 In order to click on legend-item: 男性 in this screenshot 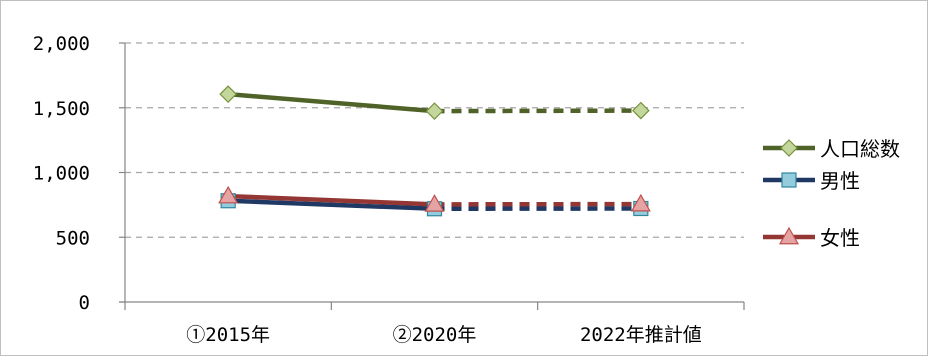, I will do `click(811, 181)`.